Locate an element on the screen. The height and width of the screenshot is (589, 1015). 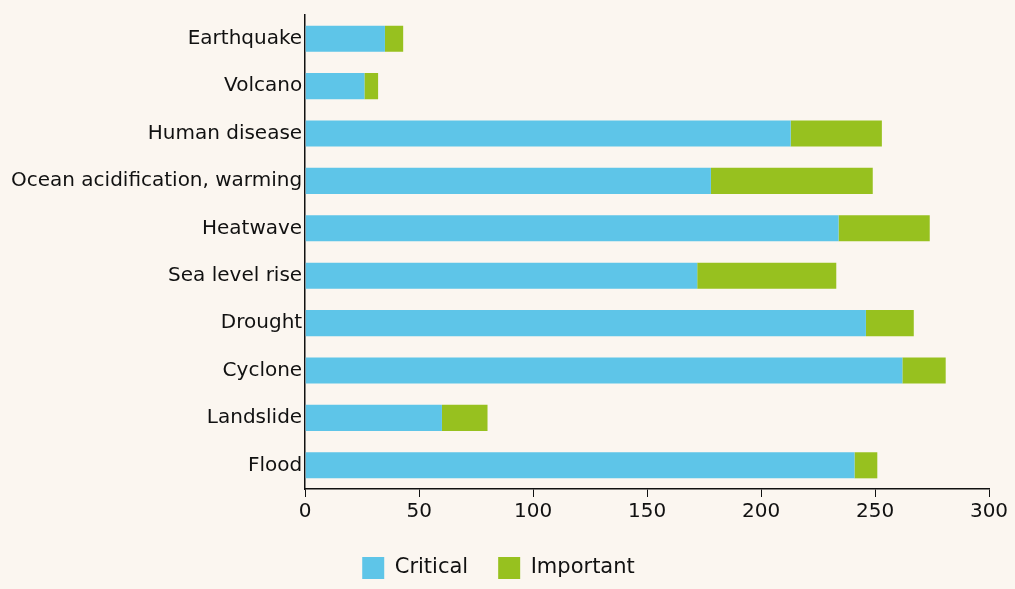
legend-label: Important is located at coordinates (582, 566).